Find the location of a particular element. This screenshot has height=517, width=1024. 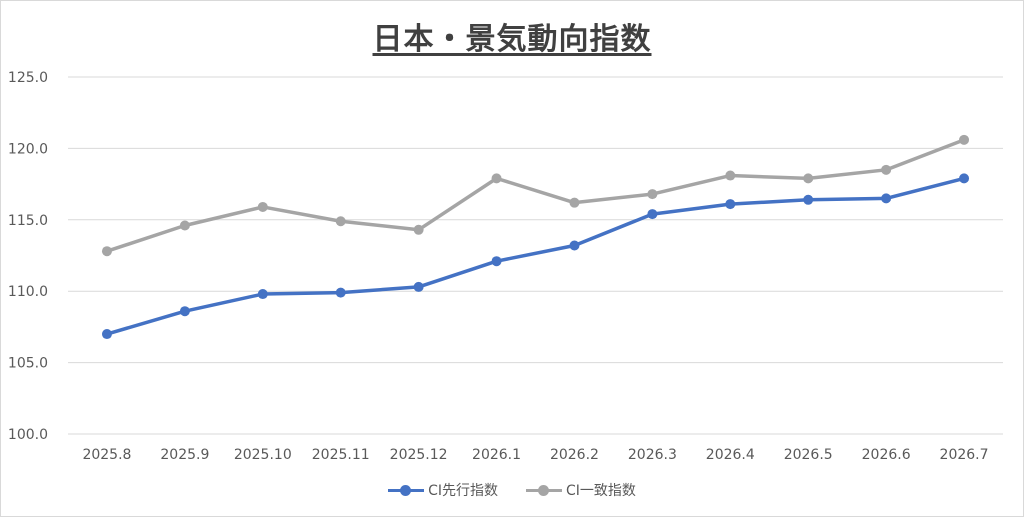

y-tick-label: 115.0 is located at coordinates (28, 221).